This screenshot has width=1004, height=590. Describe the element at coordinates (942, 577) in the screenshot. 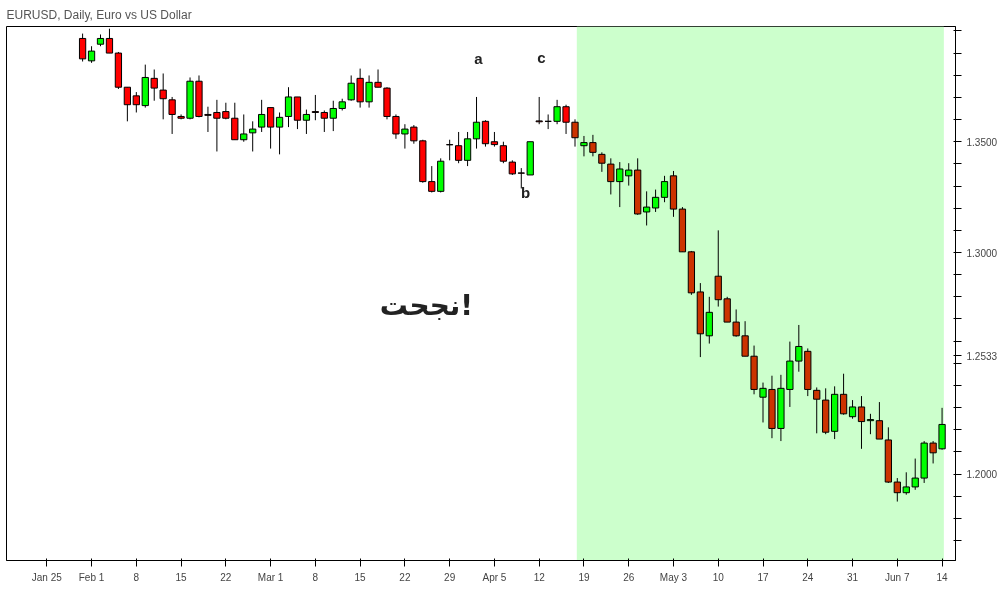

I see `x-tick-label: 14` at that location.